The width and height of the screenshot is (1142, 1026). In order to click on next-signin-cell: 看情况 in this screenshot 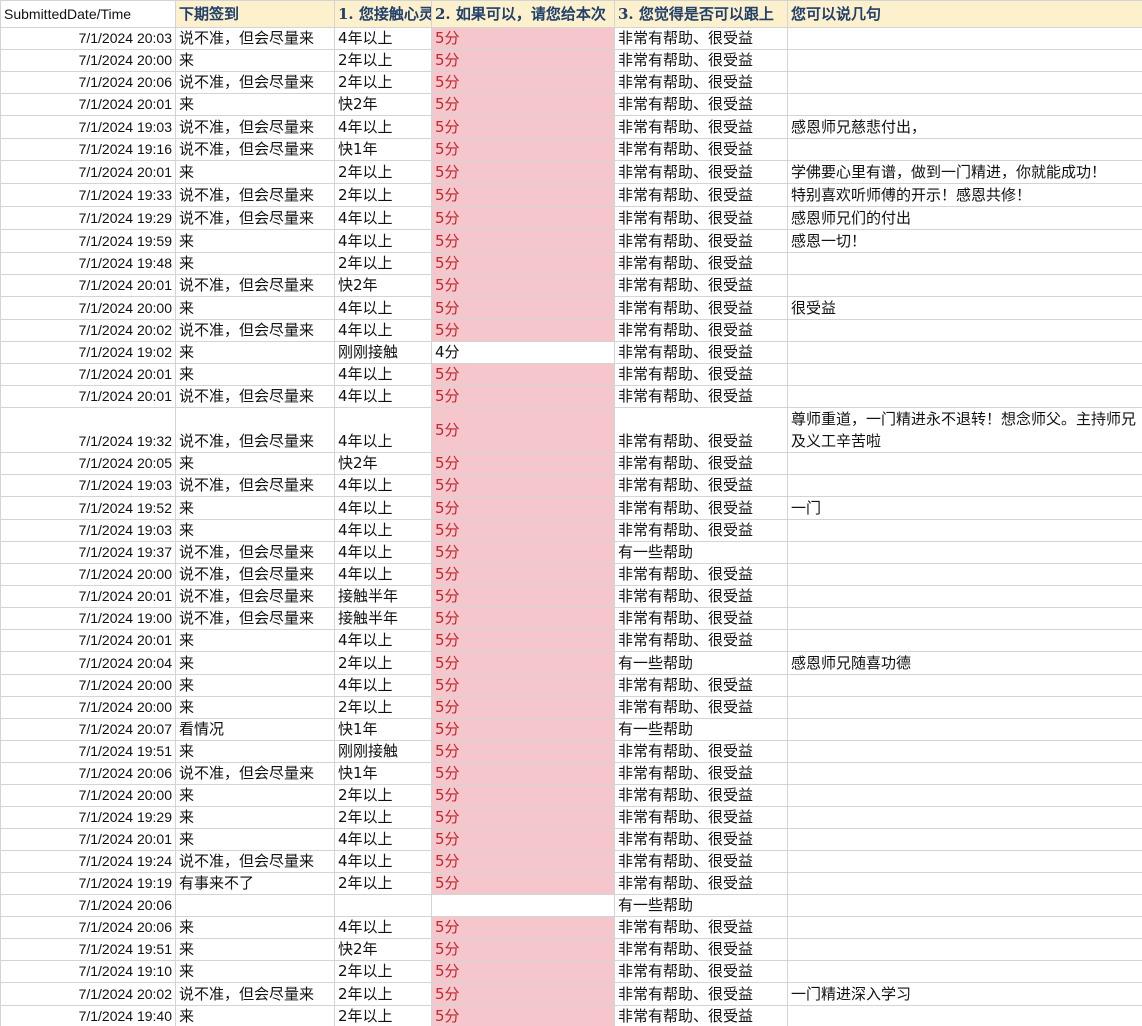, I will do `click(255, 729)`.